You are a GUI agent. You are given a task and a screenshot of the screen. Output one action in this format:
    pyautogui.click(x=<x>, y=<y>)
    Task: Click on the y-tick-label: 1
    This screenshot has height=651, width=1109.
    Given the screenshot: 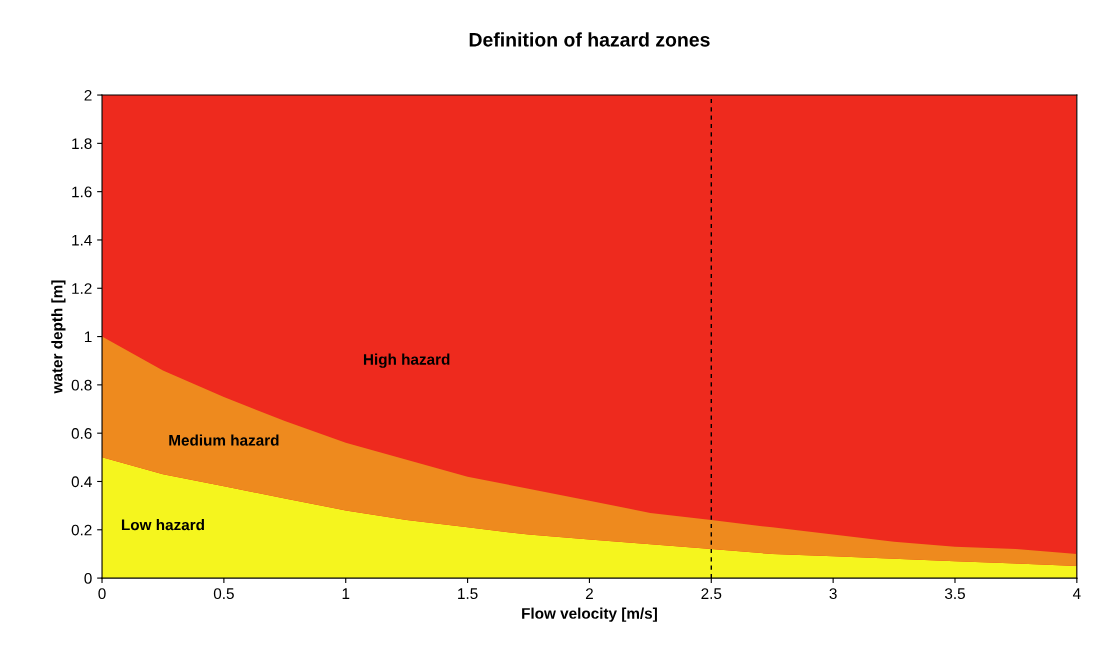 What is the action you would take?
    pyautogui.click(x=88, y=337)
    